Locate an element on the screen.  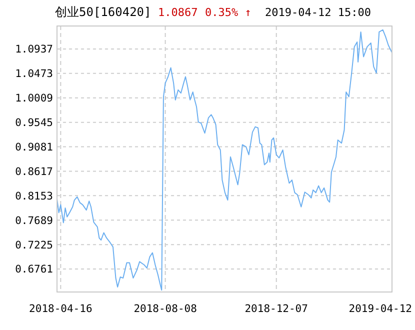
x-tick-label: 2018-08-08 is located at coordinates (165, 309).